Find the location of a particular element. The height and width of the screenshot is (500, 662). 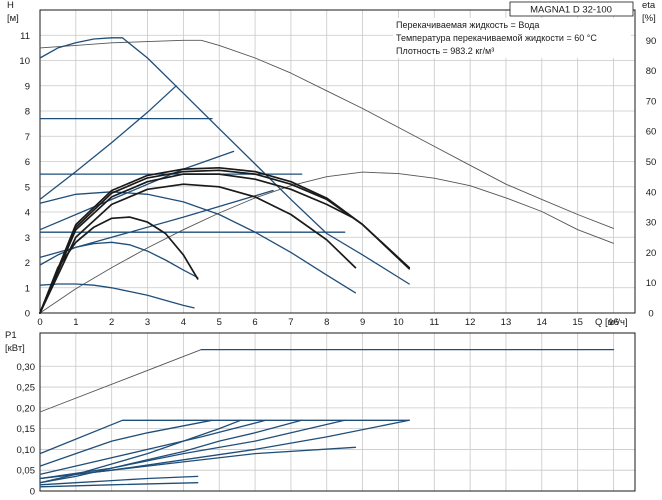

chart-title: MAGNA1 D 32-100 is located at coordinates (571, 10).